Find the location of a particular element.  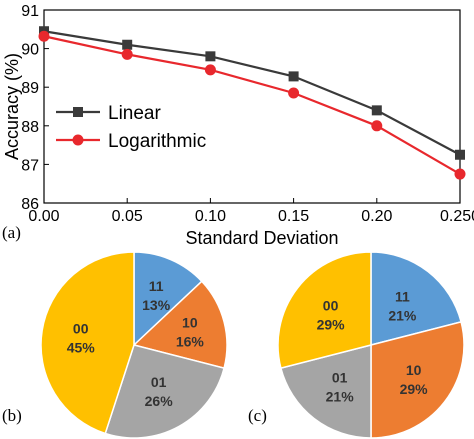

x-axis-label: Standard Deviation is located at coordinates (261, 238).